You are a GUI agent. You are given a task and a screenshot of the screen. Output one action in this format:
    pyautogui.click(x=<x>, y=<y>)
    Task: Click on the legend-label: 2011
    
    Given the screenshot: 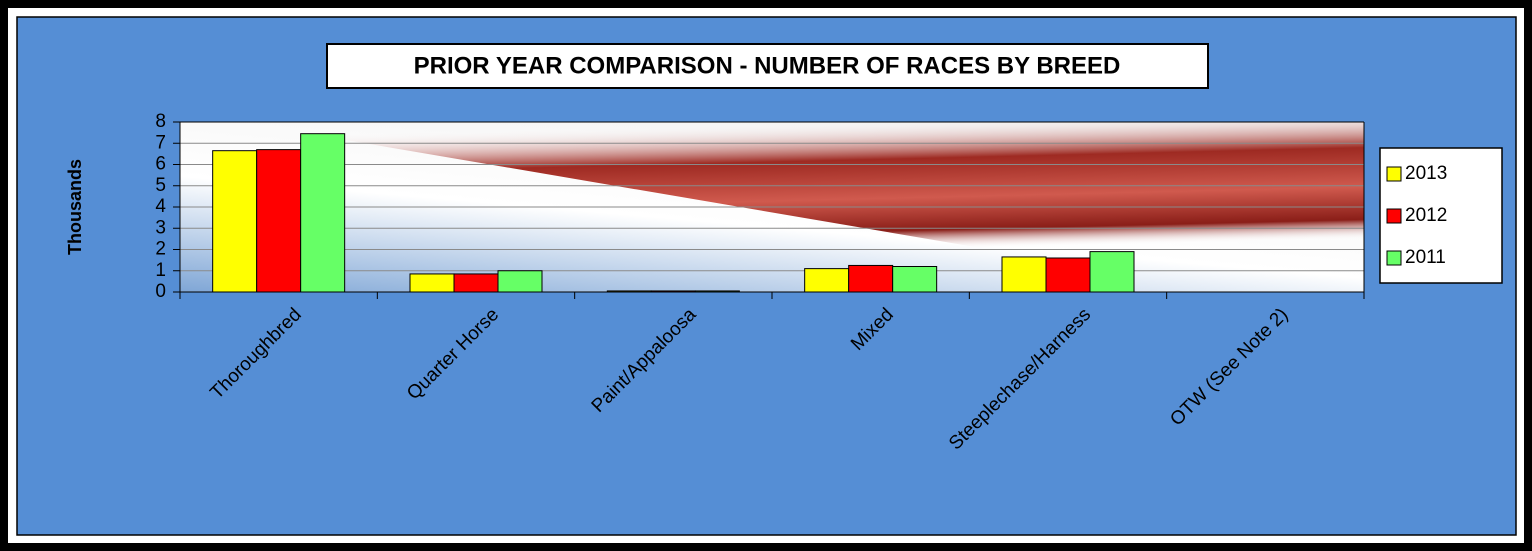 What is the action you would take?
    pyautogui.click(x=1425, y=257)
    